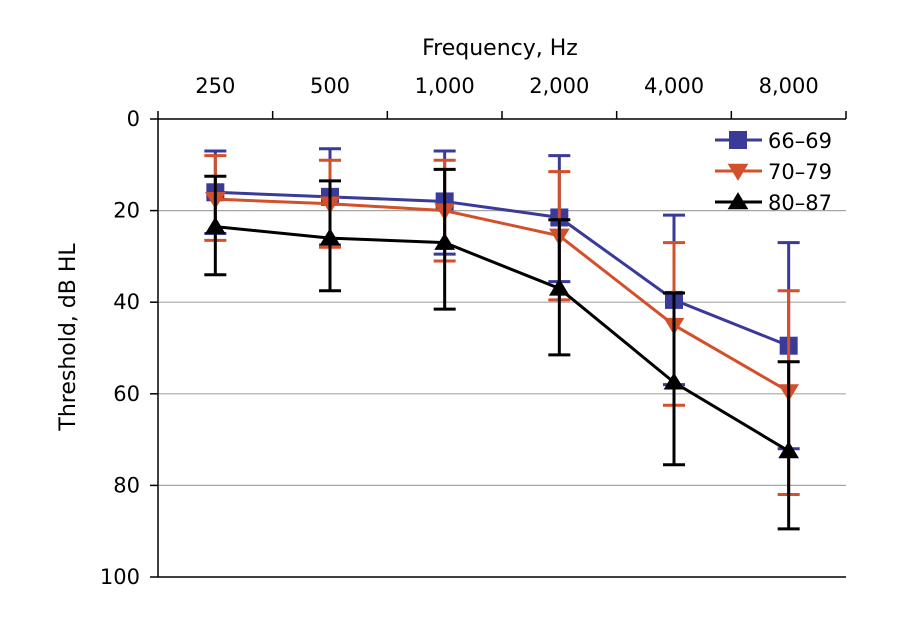  What do you see at coordinates (800, 203) in the screenshot?
I see `legend-label: 80–87` at bounding box center [800, 203].